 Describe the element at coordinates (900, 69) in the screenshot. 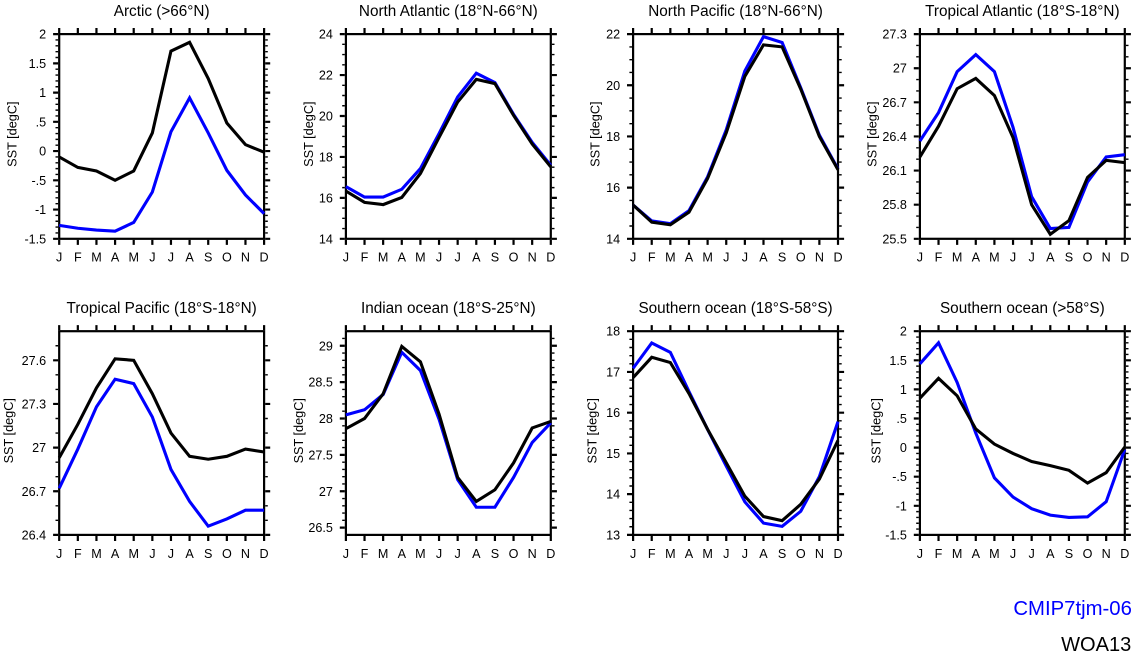

I see `svg-text: 27` at that location.